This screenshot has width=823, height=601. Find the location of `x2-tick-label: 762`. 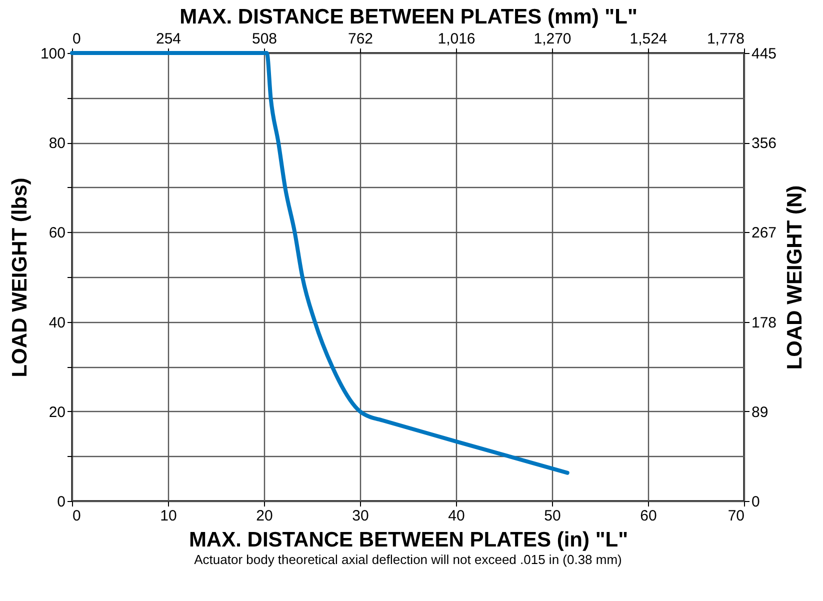

x2-tick-label: 762 is located at coordinates (361, 39).